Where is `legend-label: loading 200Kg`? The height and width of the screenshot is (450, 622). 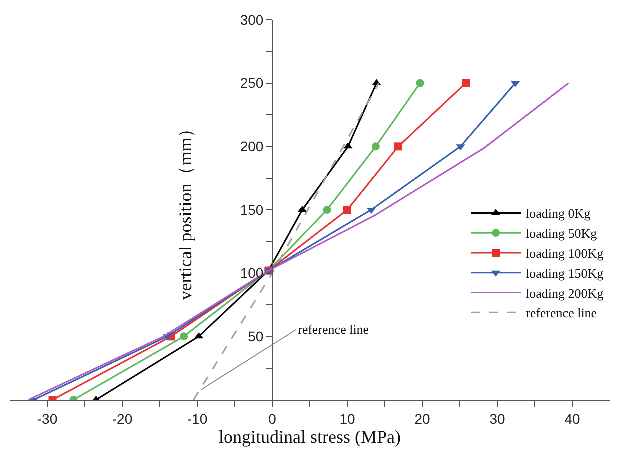 legend-label: loading 200Kg is located at coordinates (565, 293).